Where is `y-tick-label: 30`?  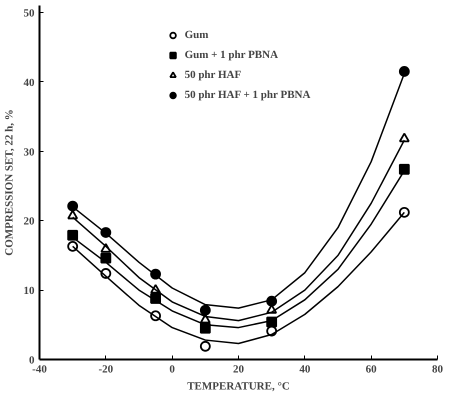
y-tick-label: 30 is located at coordinates (29, 152).